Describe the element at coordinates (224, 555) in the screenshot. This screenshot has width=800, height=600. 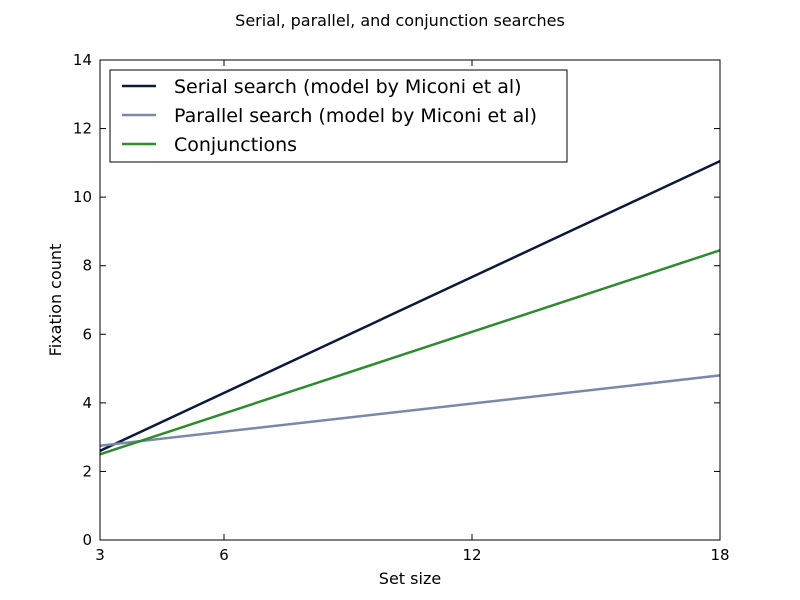
I see `x-tick-label-1: 6` at that location.